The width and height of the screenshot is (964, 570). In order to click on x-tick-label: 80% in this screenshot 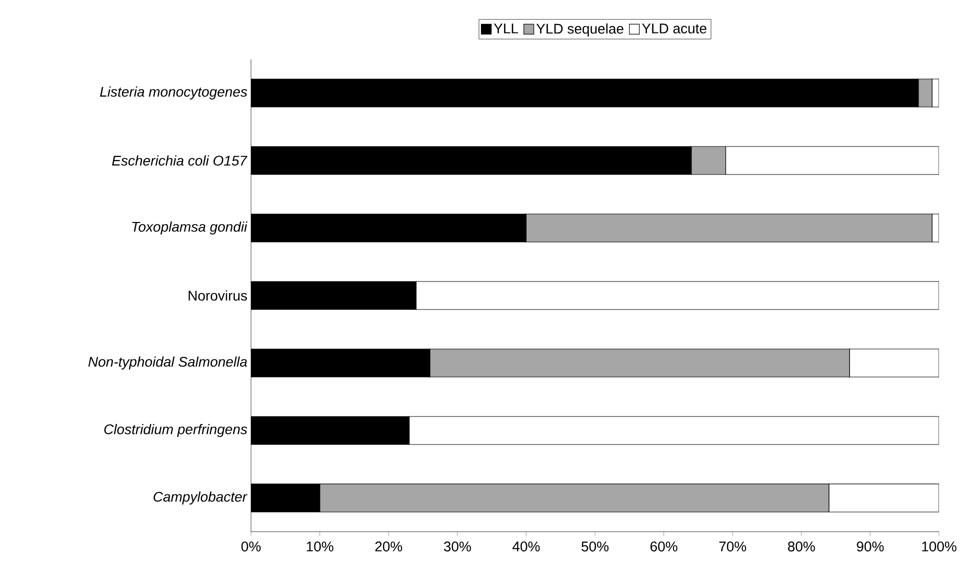, I will do `click(801, 547)`.